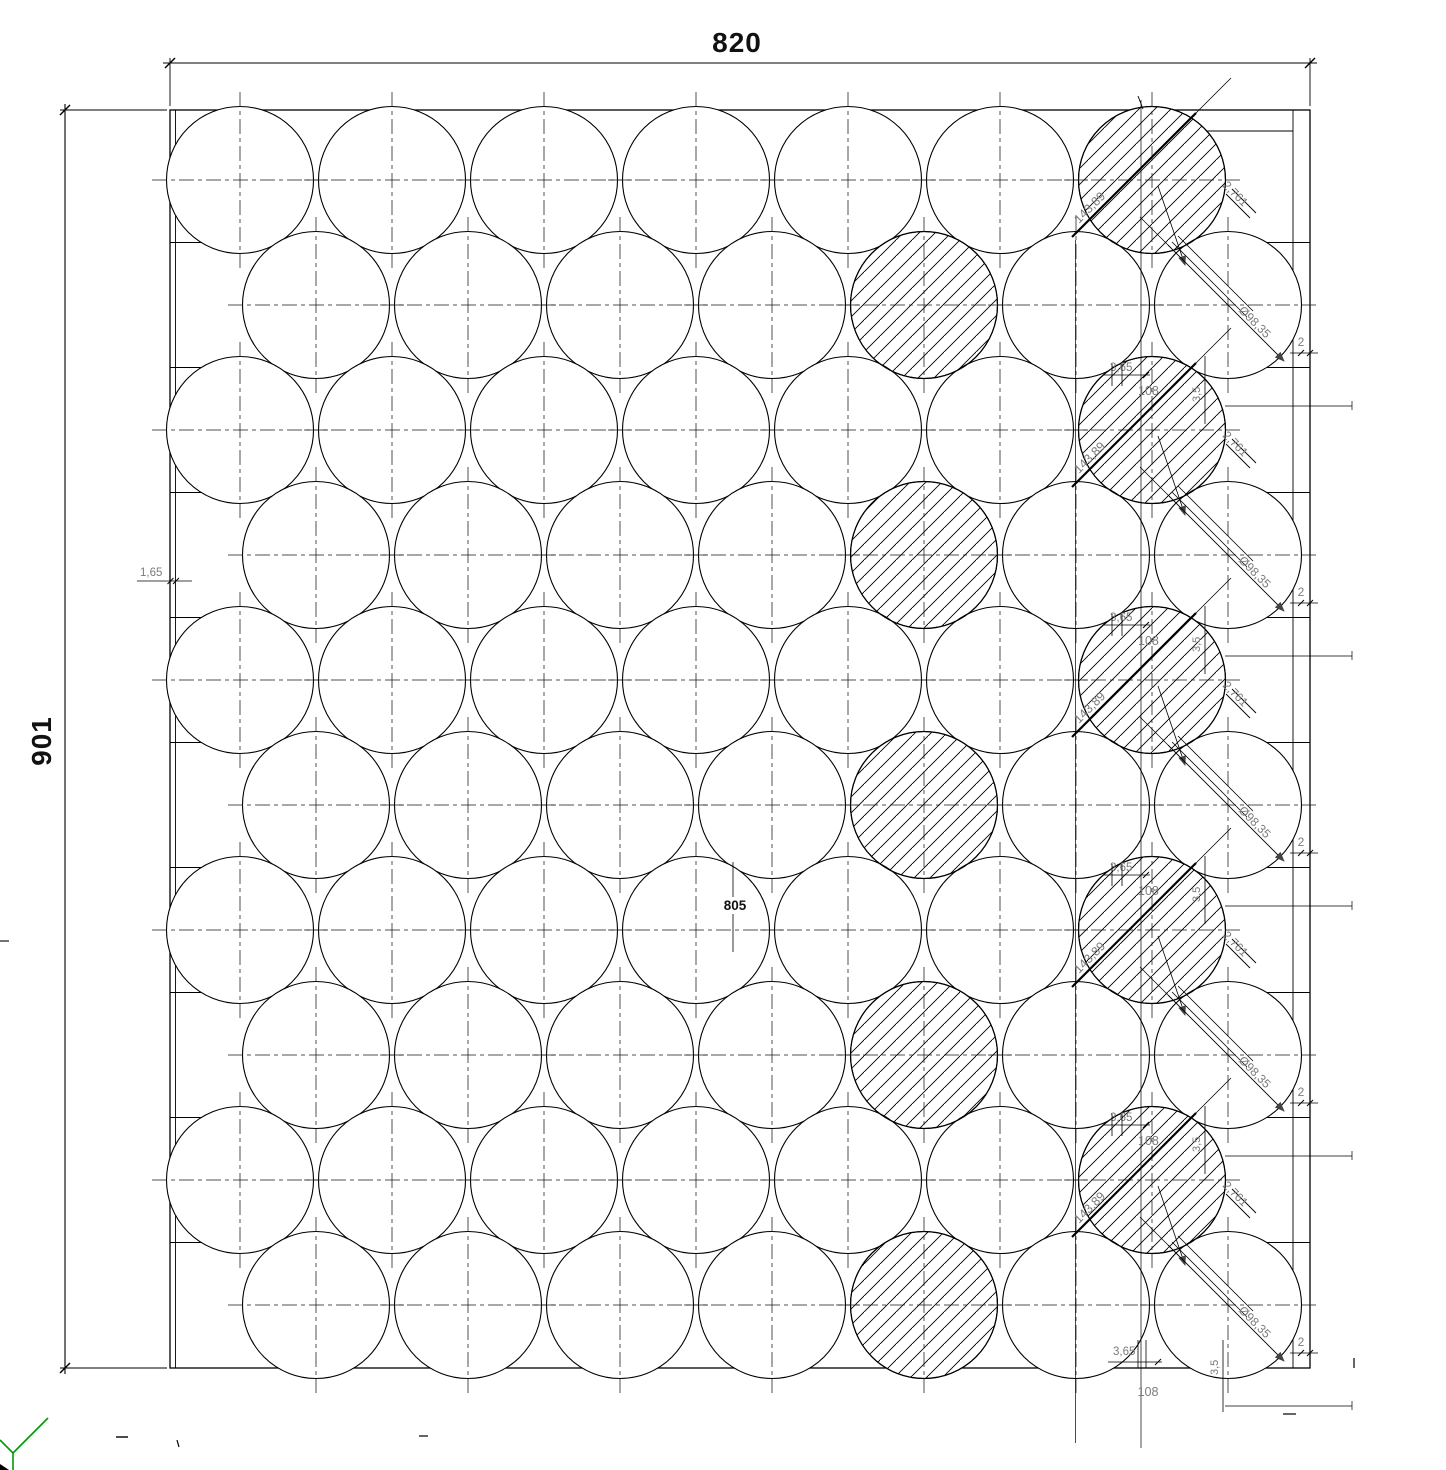 This screenshot has width=1446, height=1470. Describe the element at coordinates (24, 1443) in the screenshot. I see `ucs-y-axis-icon` at that location.